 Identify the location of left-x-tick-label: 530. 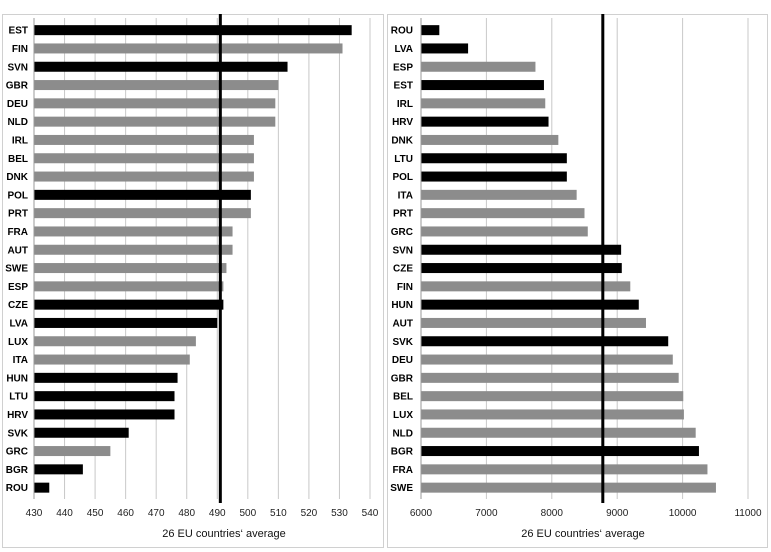
(339, 513).